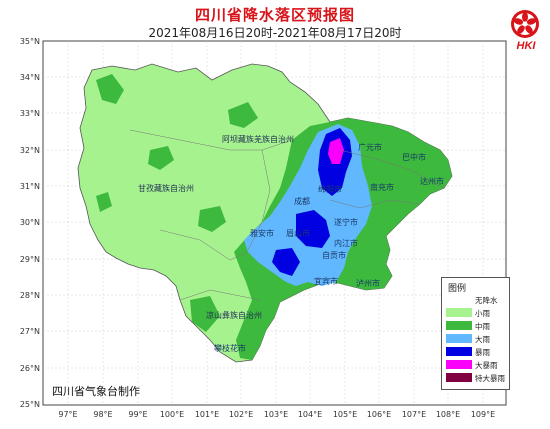 The height and width of the screenshot is (429, 550). What do you see at coordinates (96, 391) in the screenshot?
I see `credit-text: 四川省气象台制作` at bounding box center [96, 391].